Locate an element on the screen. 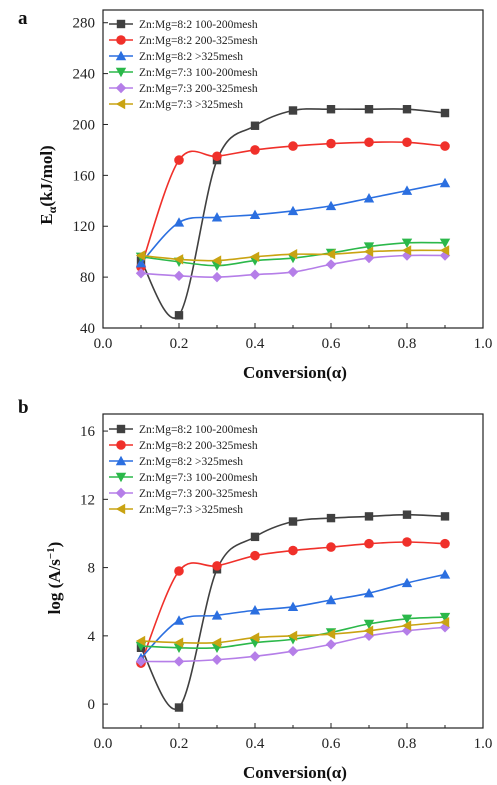 This screenshot has height=785, width=497. panel-b-legend-label: Zn:Mg=8:2 100-200mesh is located at coordinates (198, 430).